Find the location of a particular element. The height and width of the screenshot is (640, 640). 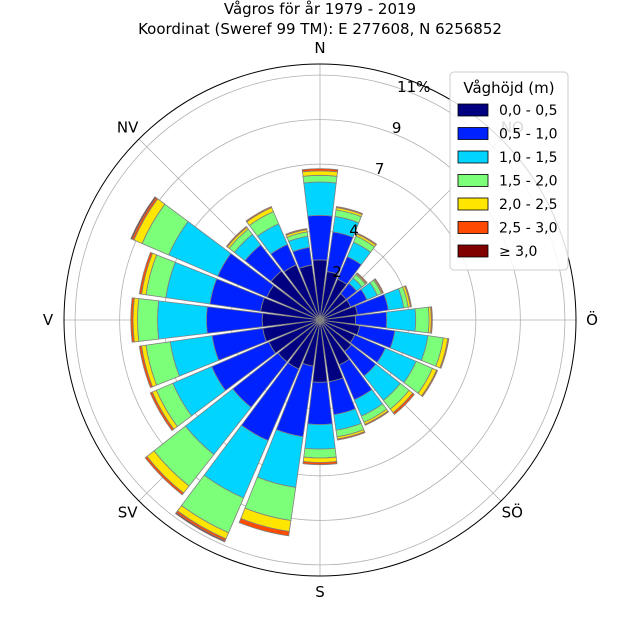

direction-label-180: S is located at coordinates (320, 592).